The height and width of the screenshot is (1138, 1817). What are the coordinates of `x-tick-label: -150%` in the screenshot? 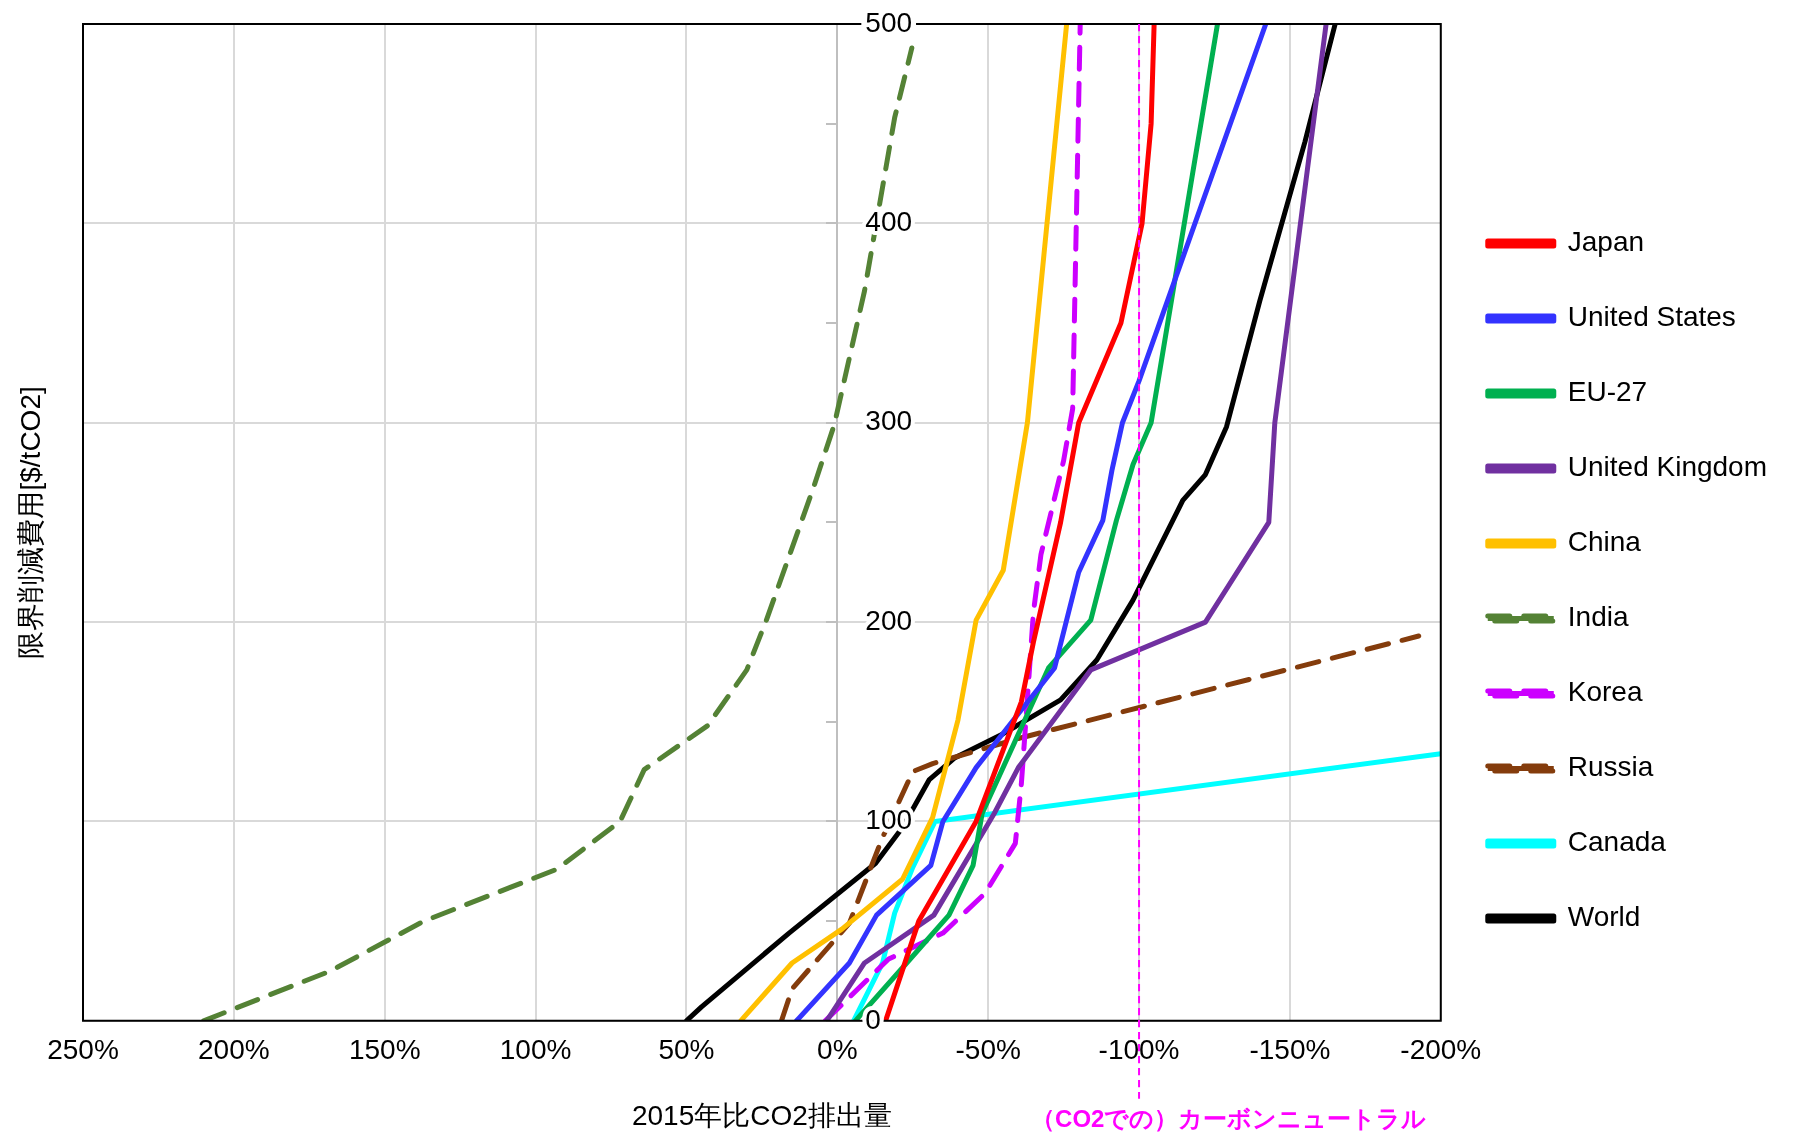 It's located at (1290, 1050).